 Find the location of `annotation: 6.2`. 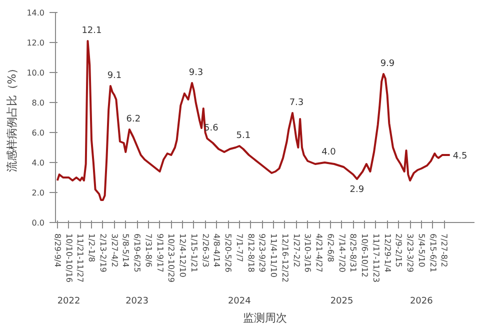

annotation: 6.2 is located at coordinates (133, 119).